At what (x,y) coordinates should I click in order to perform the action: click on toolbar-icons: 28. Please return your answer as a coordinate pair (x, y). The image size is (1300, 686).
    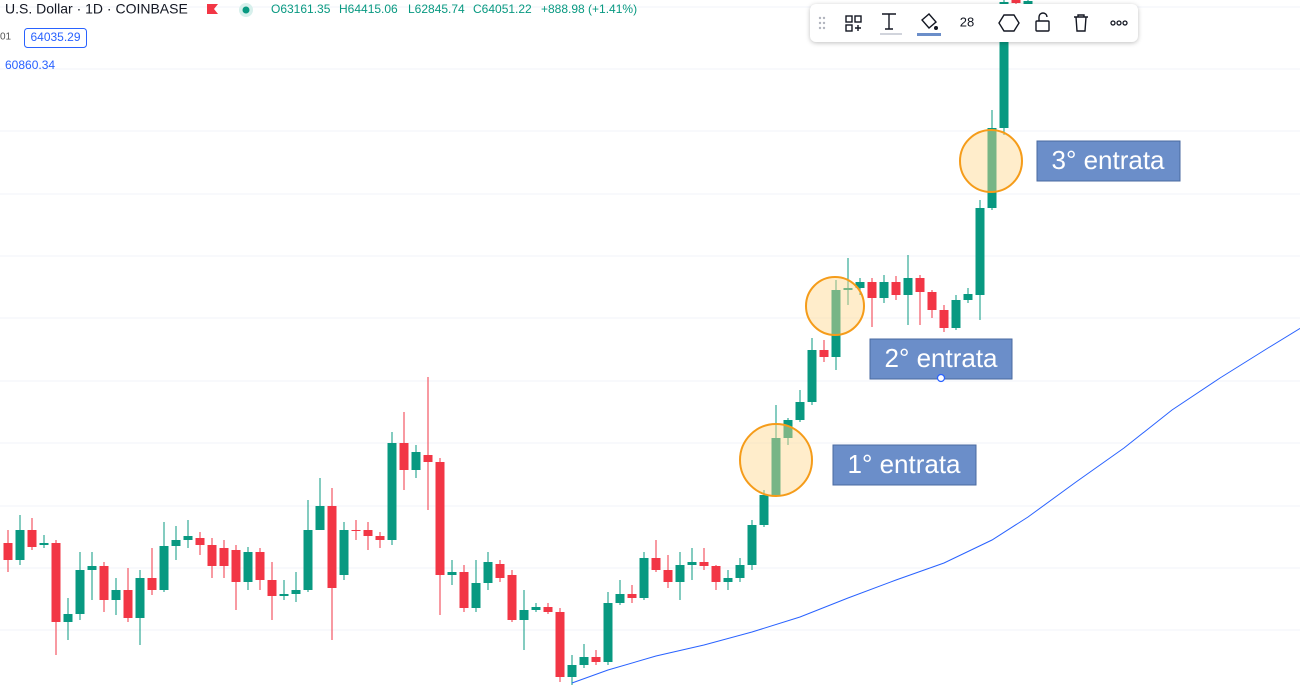
    Looking at the image, I should click on (973, 24).